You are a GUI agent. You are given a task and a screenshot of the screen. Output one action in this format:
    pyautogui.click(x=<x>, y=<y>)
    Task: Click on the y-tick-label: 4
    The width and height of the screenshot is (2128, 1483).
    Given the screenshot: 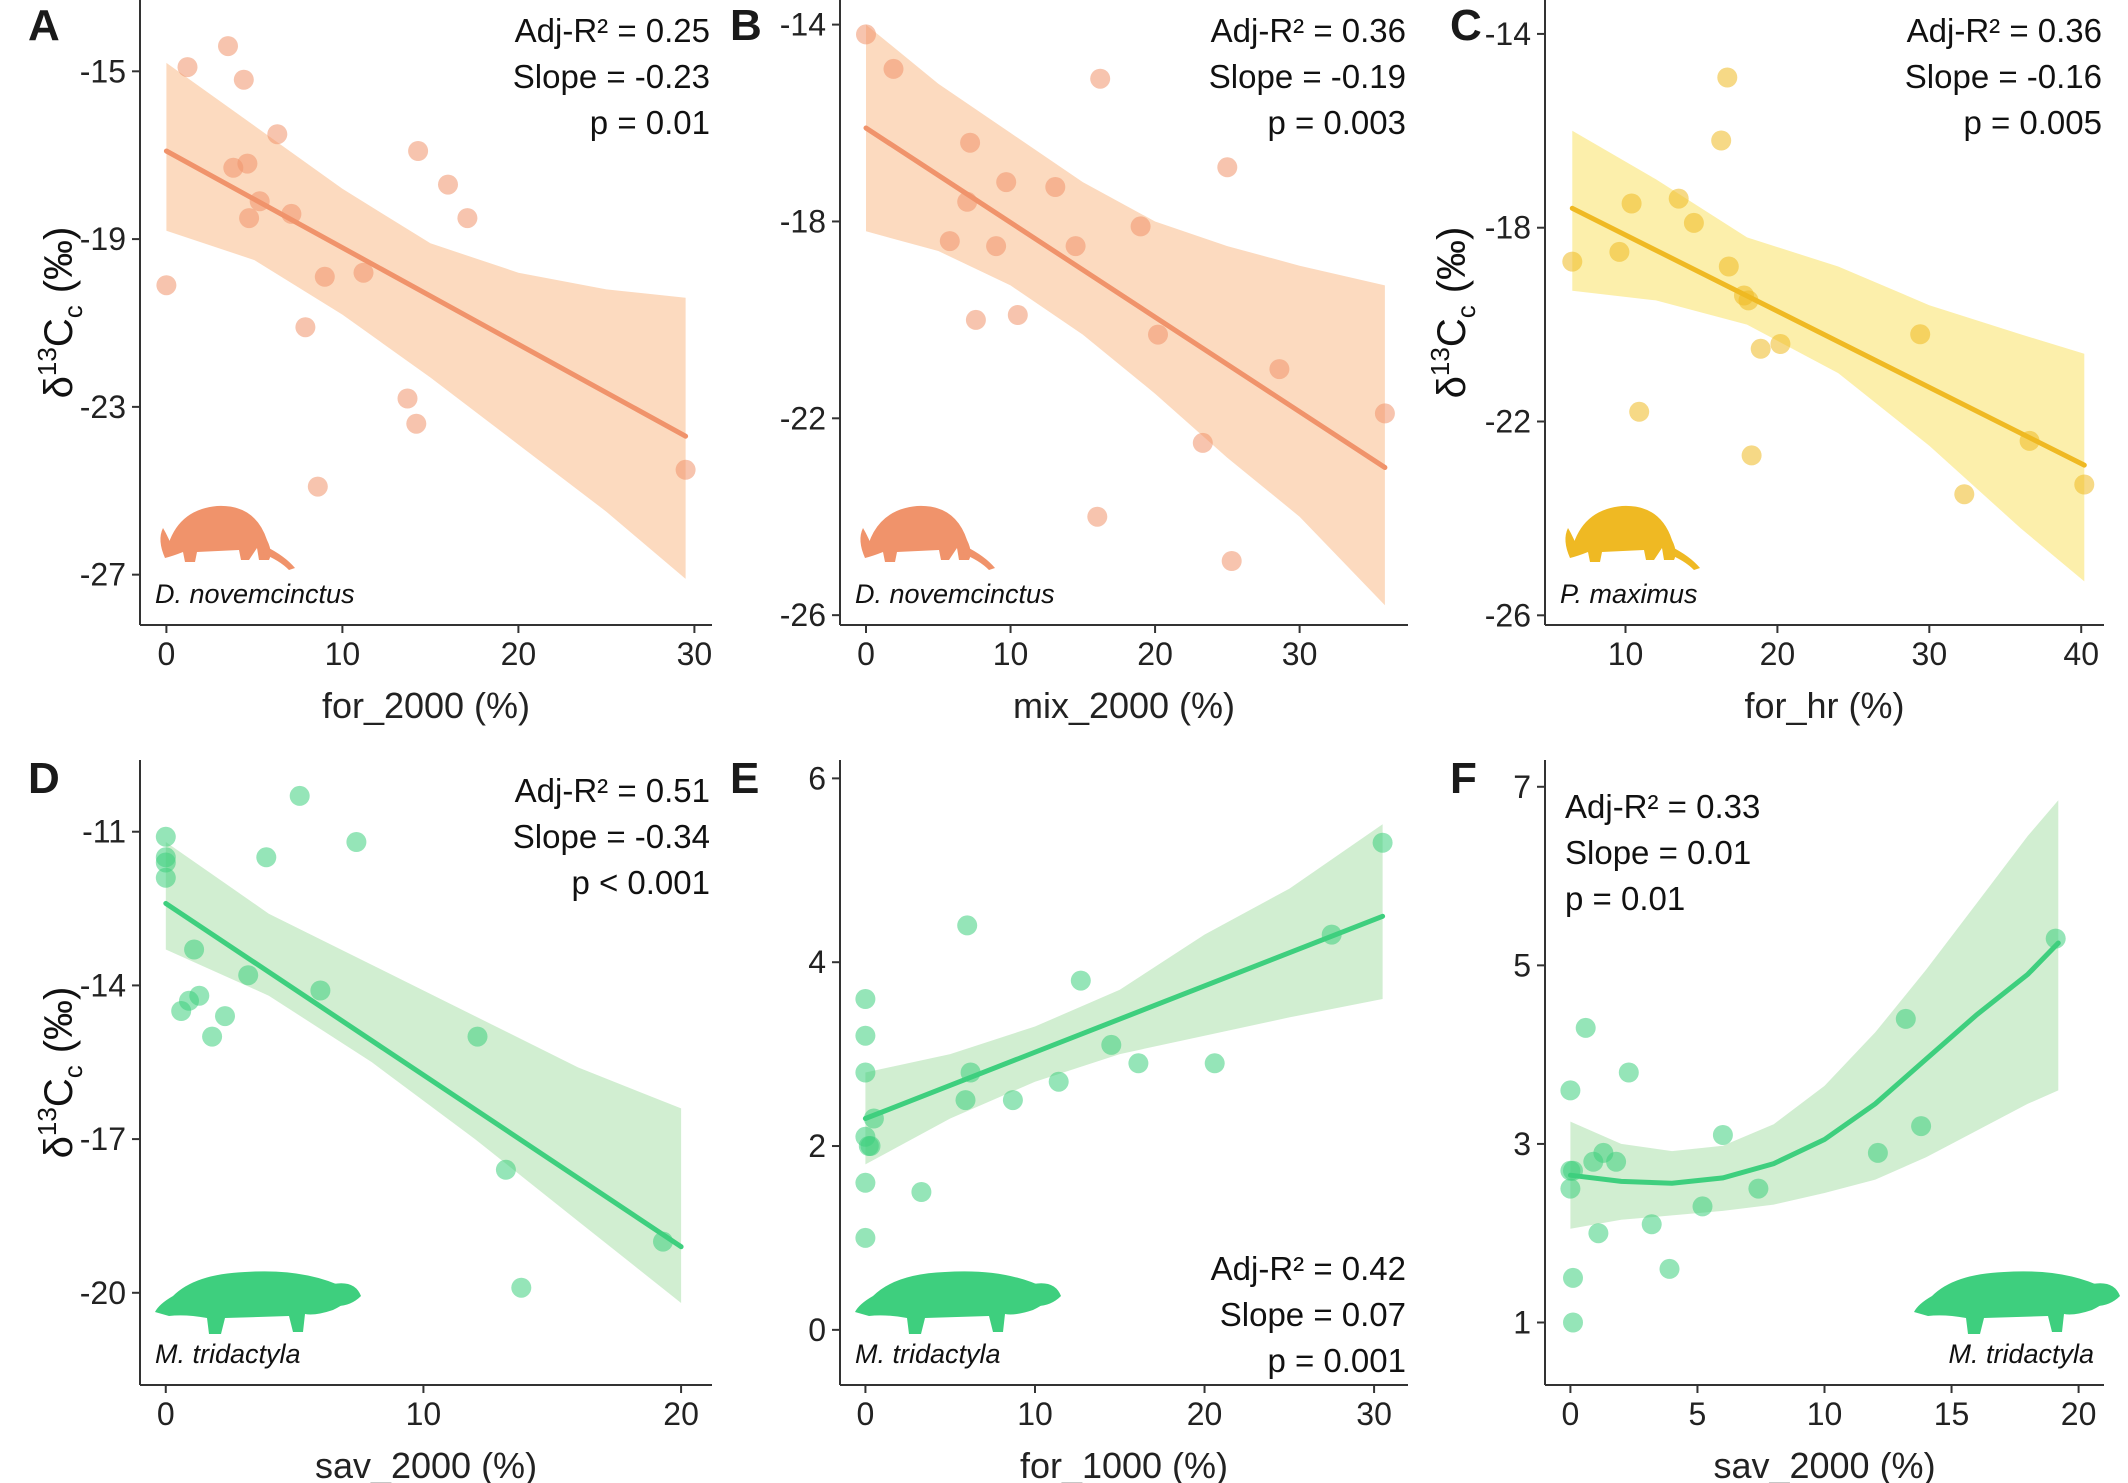 What is the action you would take?
    pyautogui.click(x=817, y=962)
    